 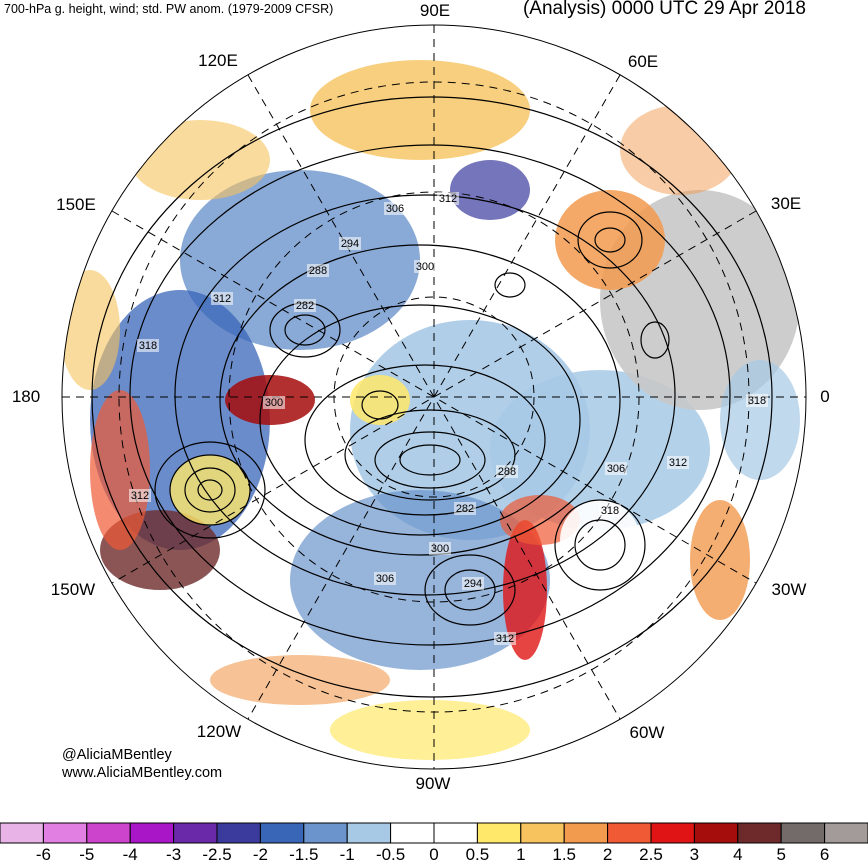 I want to click on valid-time-label: (Analysis) 0000 UTC 29 Apr 2018, so click(x=664, y=9).